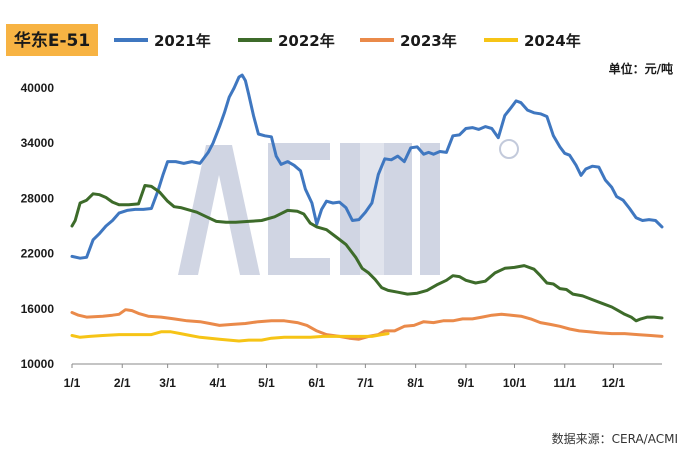 Image resolution: width=684 pixels, height=461 pixels. What do you see at coordinates (38, 309) in the screenshot?
I see `y-tick-label: 16000` at bounding box center [38, 309].